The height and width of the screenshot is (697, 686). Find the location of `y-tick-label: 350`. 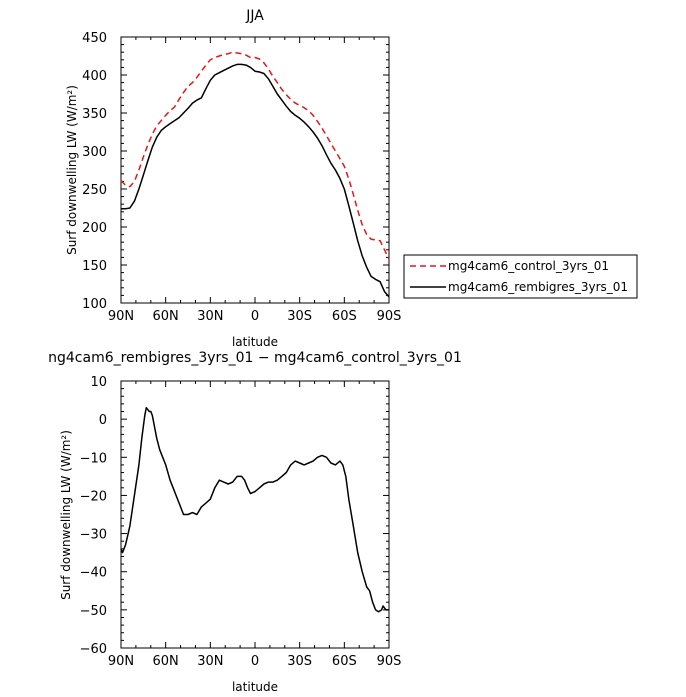

y-tick-label: 350 is located at coordinates (94, 114).